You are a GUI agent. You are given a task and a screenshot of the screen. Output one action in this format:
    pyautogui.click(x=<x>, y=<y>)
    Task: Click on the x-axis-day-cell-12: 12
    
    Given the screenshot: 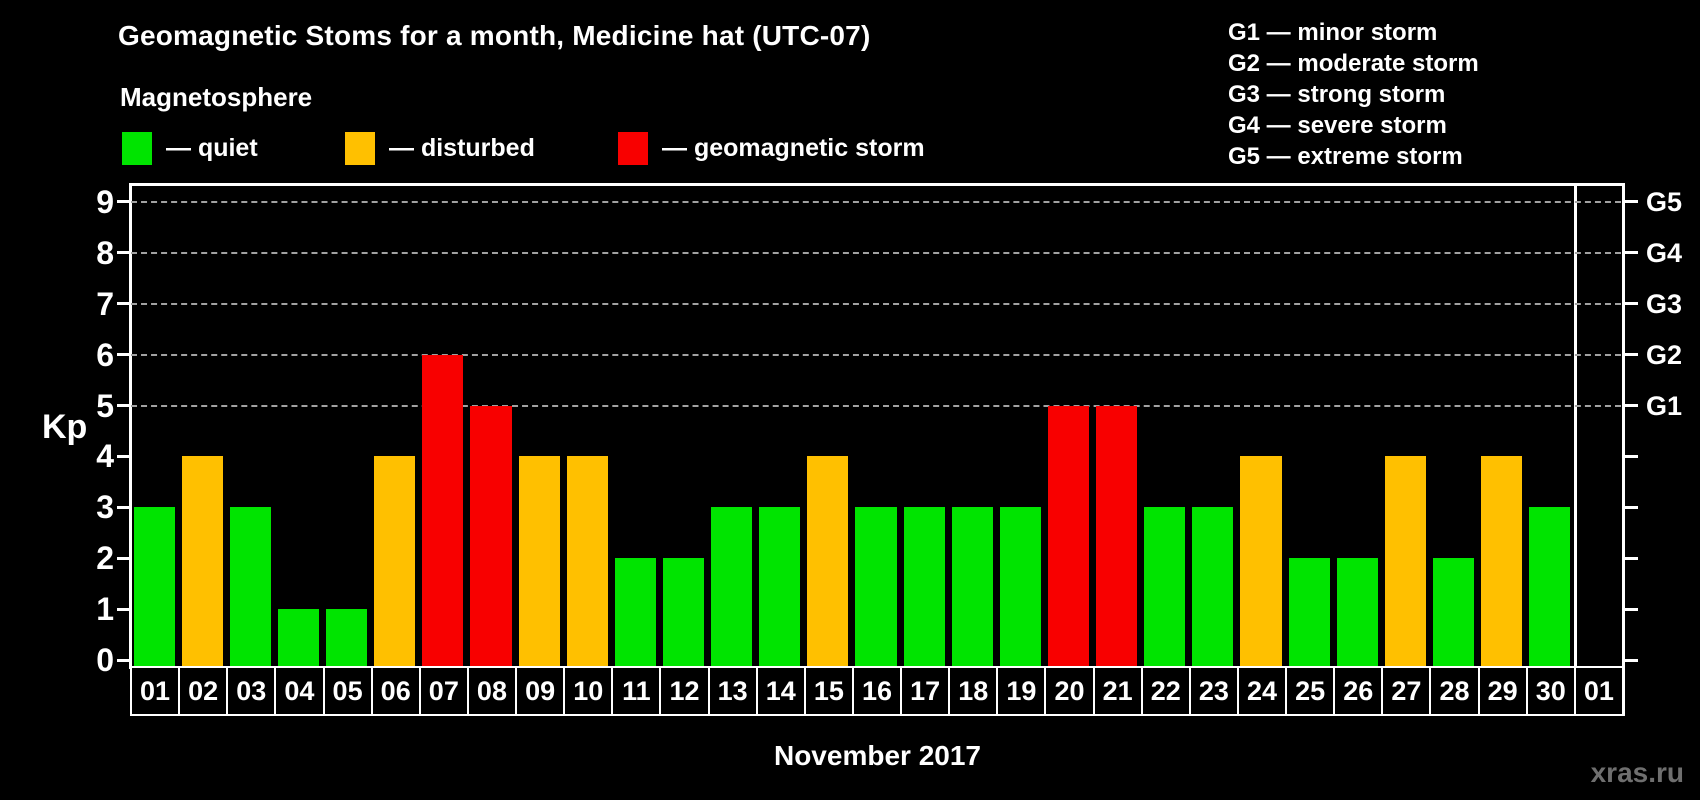 What is the action you would take?
    pyautogui.click(x=684, y=691)
    